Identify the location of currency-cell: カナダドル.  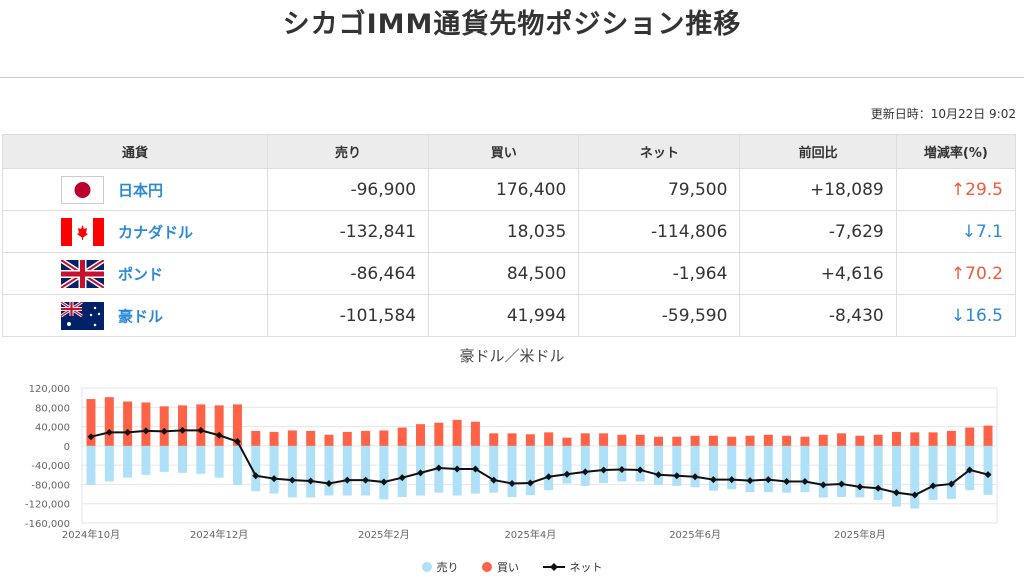
(135, 231).